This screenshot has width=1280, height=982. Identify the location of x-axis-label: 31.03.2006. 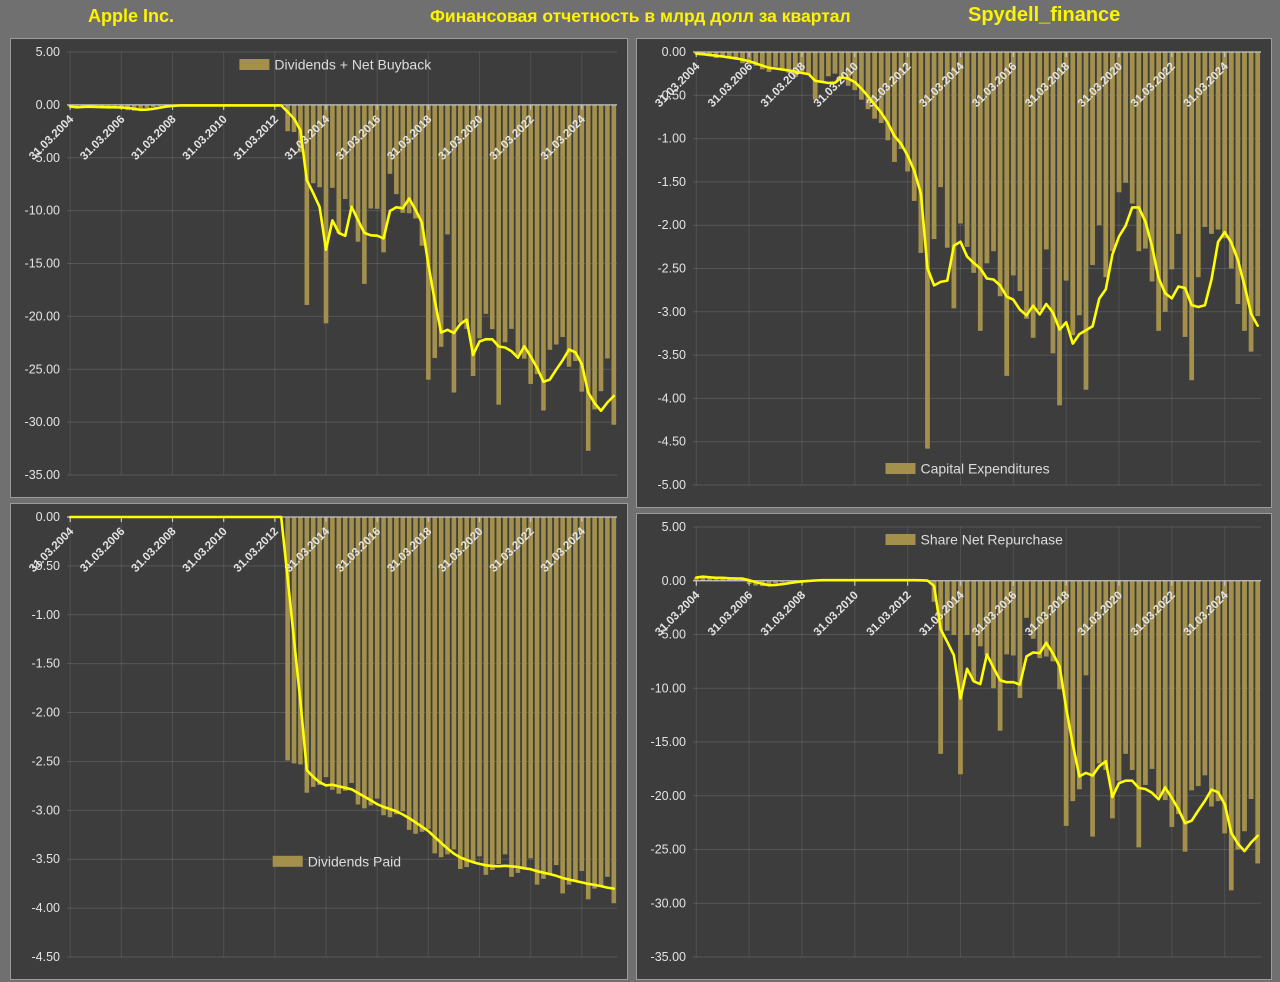
(102, 550).